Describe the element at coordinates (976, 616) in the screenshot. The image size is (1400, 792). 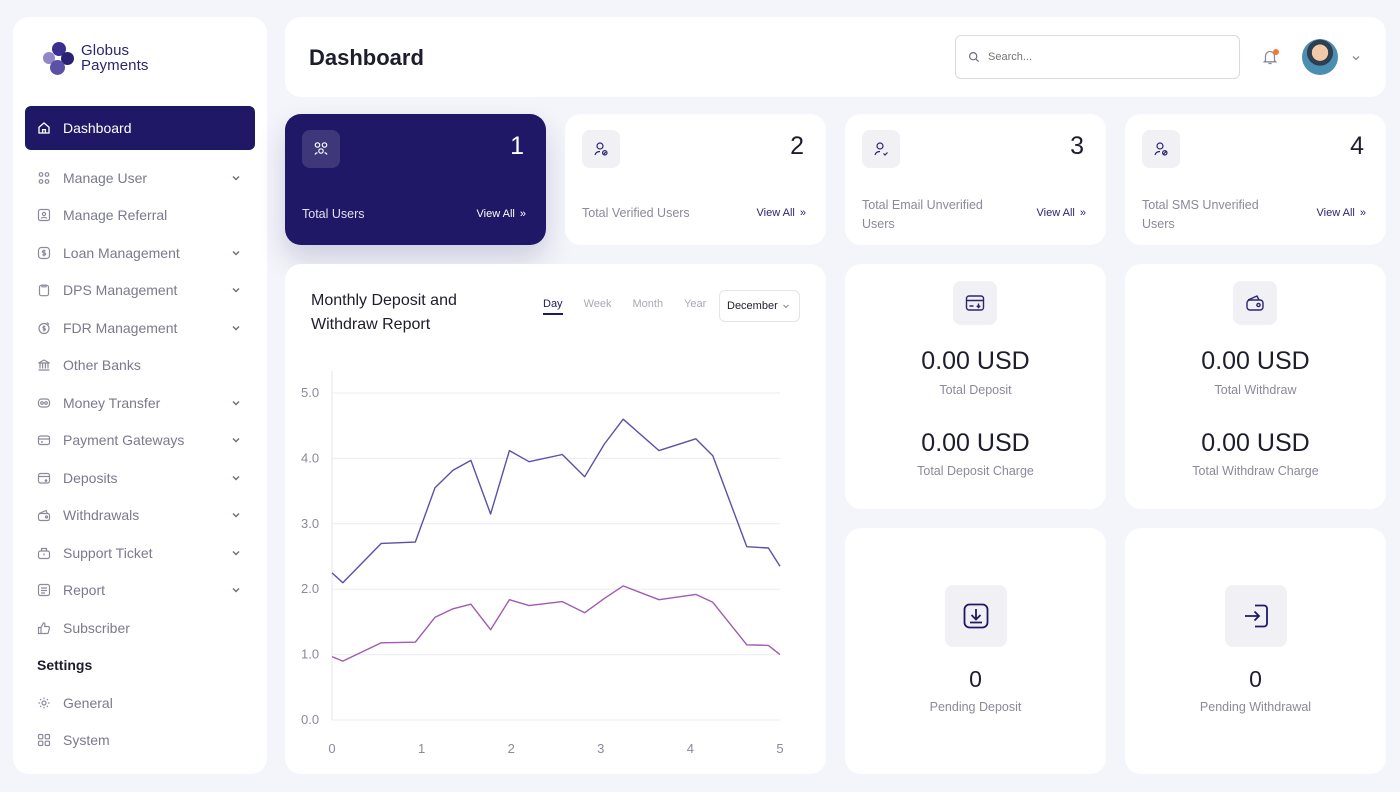
I see `download-tray-icon` at that location.